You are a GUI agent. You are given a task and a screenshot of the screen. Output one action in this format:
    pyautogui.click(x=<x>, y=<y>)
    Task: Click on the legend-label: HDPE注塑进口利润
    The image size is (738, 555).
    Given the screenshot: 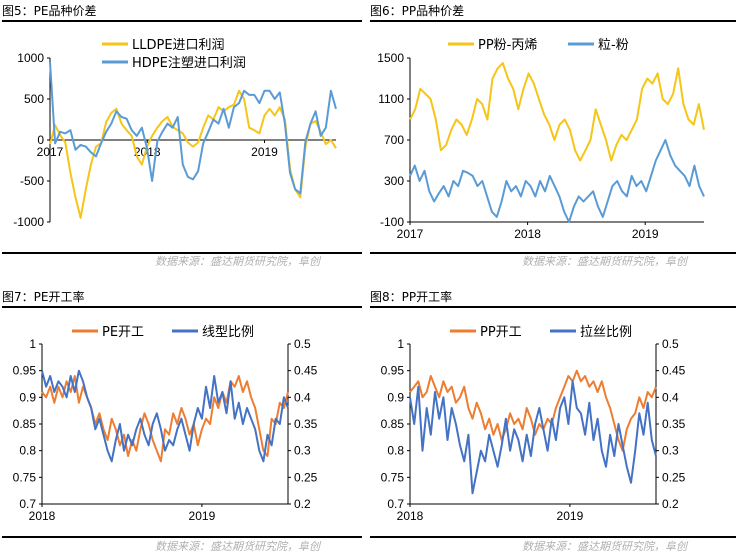 What is the action you would take?
    pyautogui.click(x=189, y=63)
    